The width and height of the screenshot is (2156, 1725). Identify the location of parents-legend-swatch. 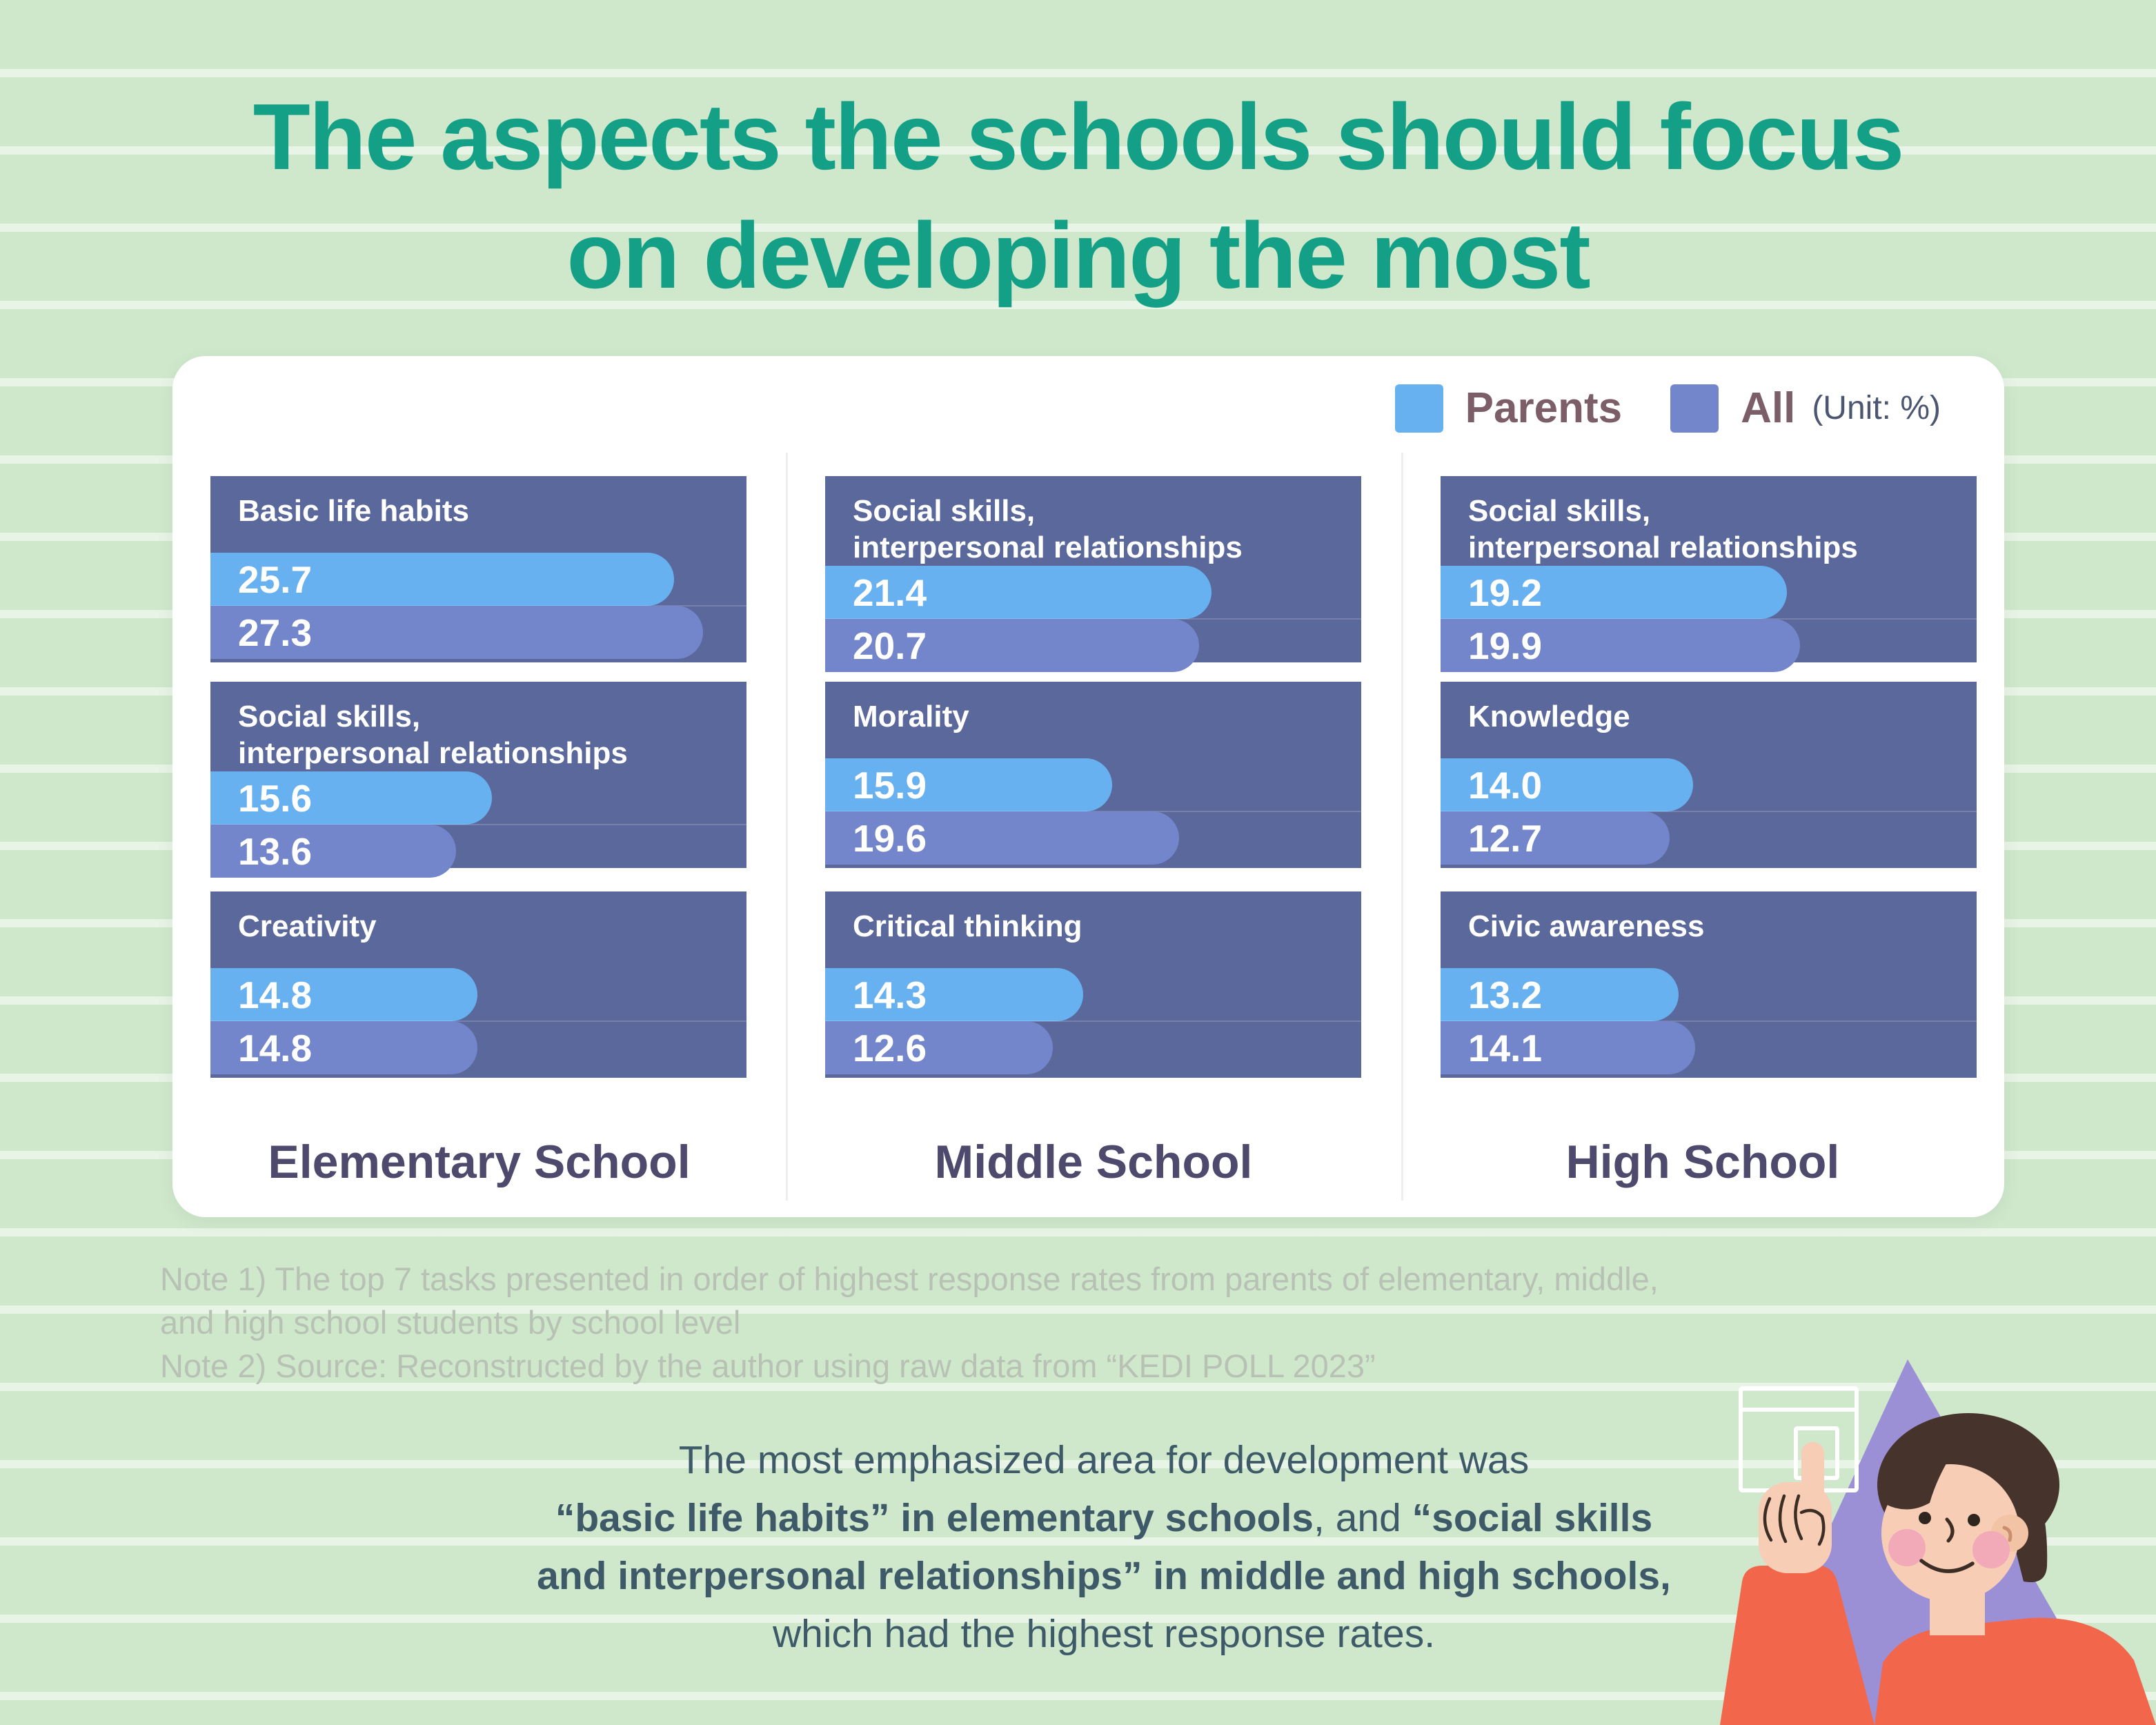
(1419, 408).